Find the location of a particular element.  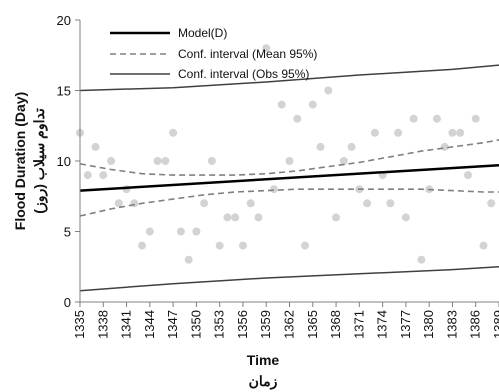

y-tick-label: 5 is located at coordinates (67, 232).